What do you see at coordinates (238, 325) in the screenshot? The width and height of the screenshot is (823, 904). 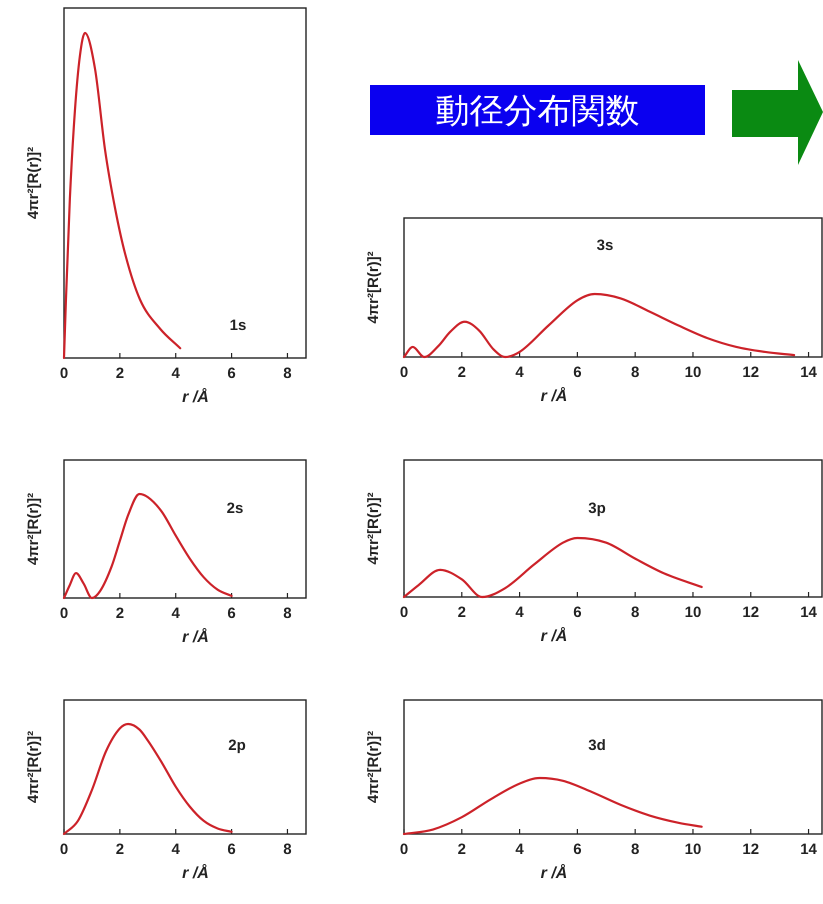 I see `annotation: 1s` at bounding box center [238, 325].